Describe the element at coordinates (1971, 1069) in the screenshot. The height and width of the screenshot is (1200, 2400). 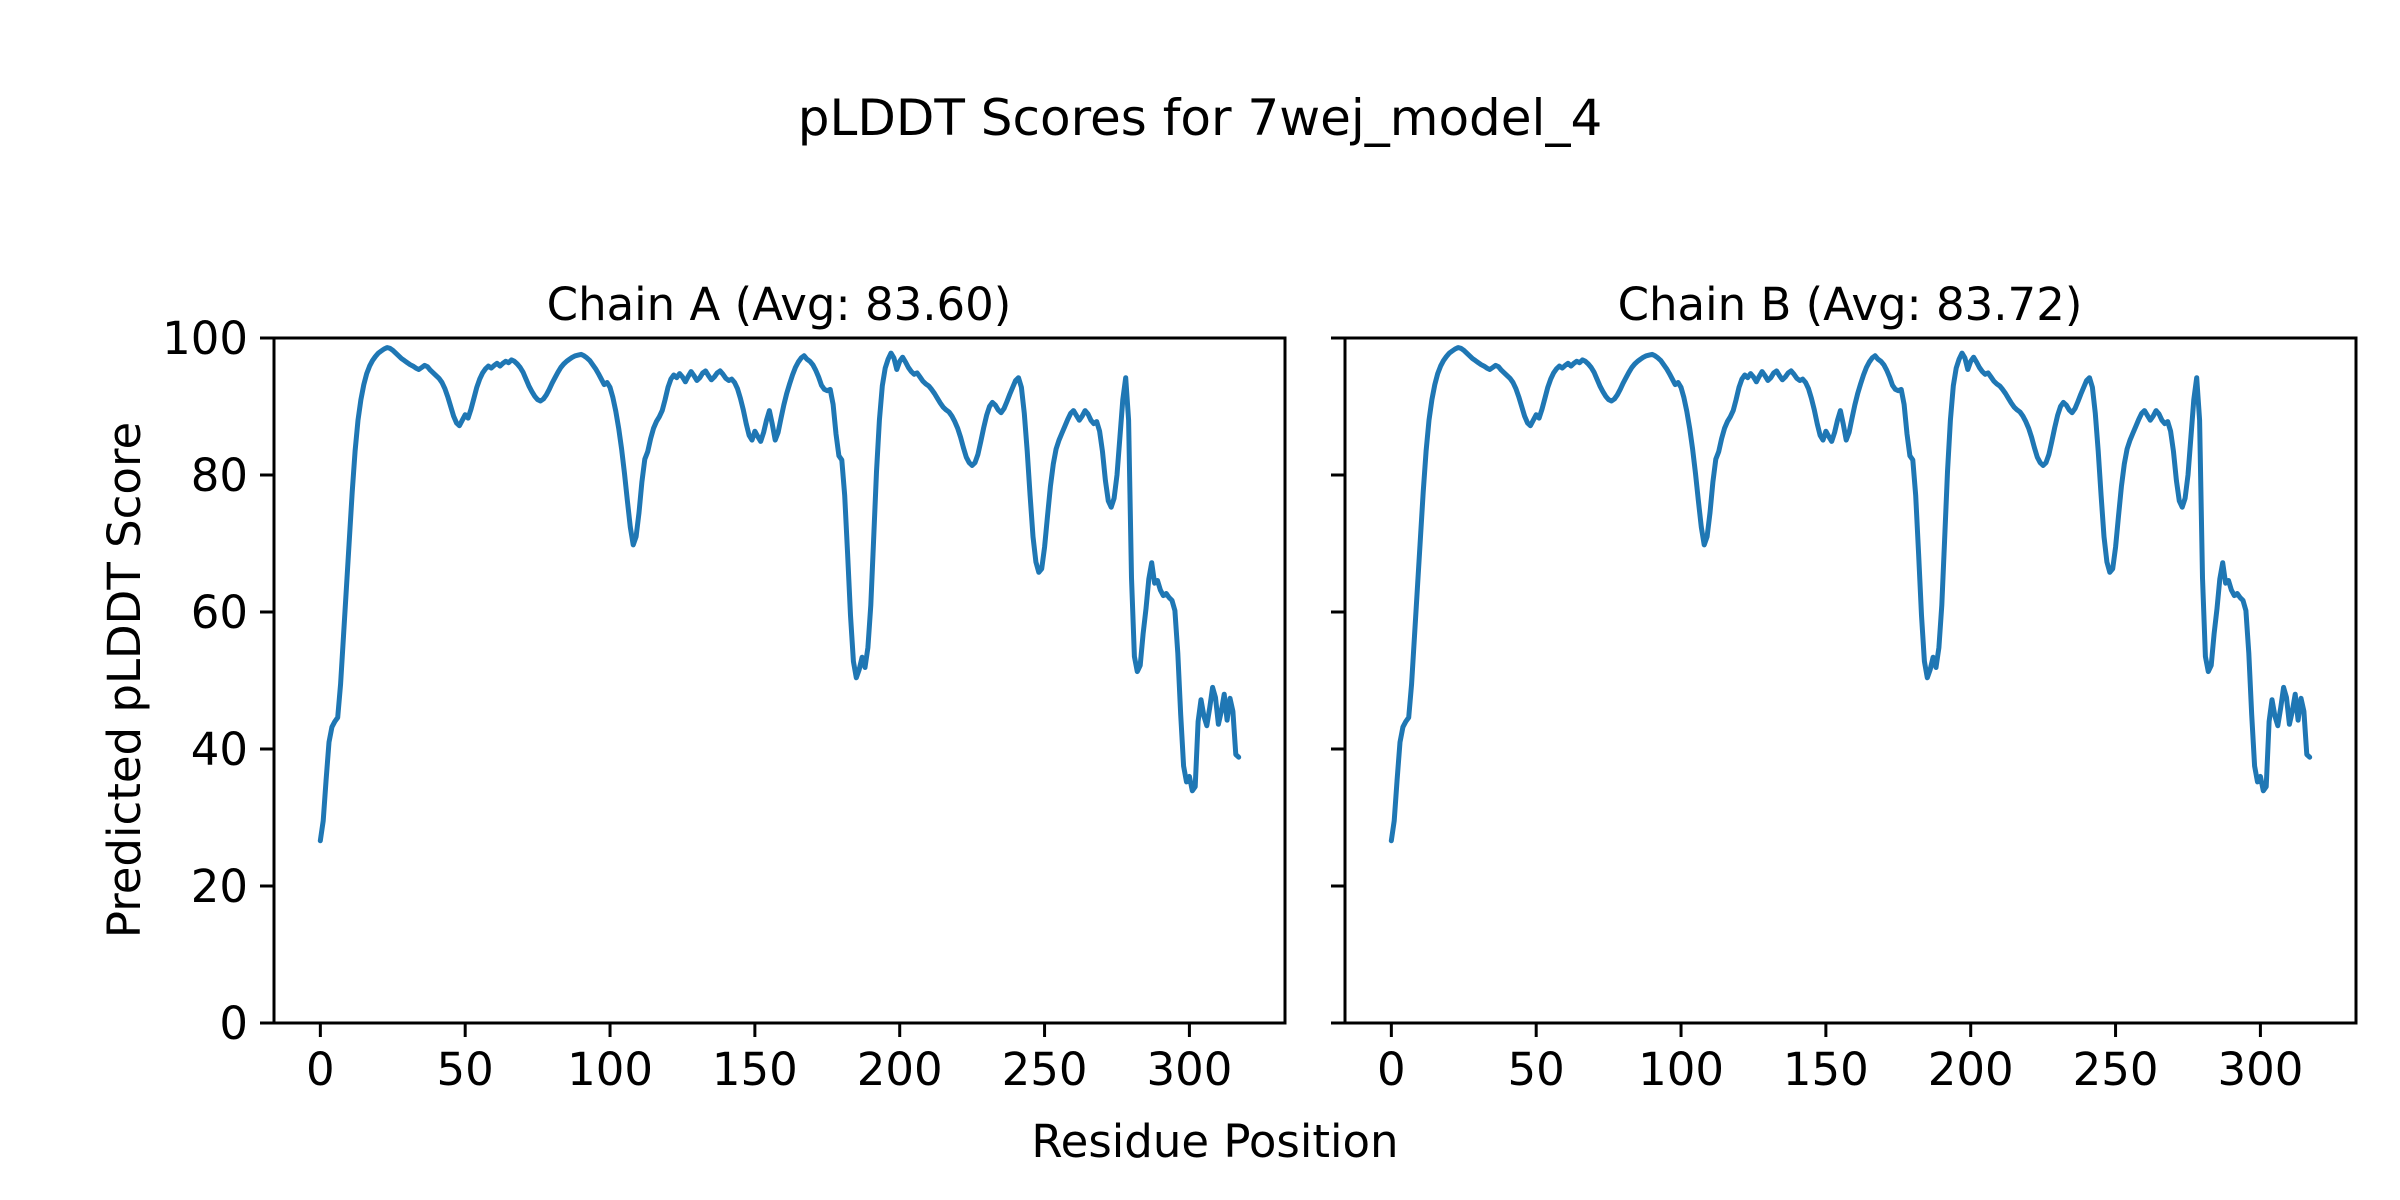
I see `x-tick-label-chain-b-200: 200` at that location.